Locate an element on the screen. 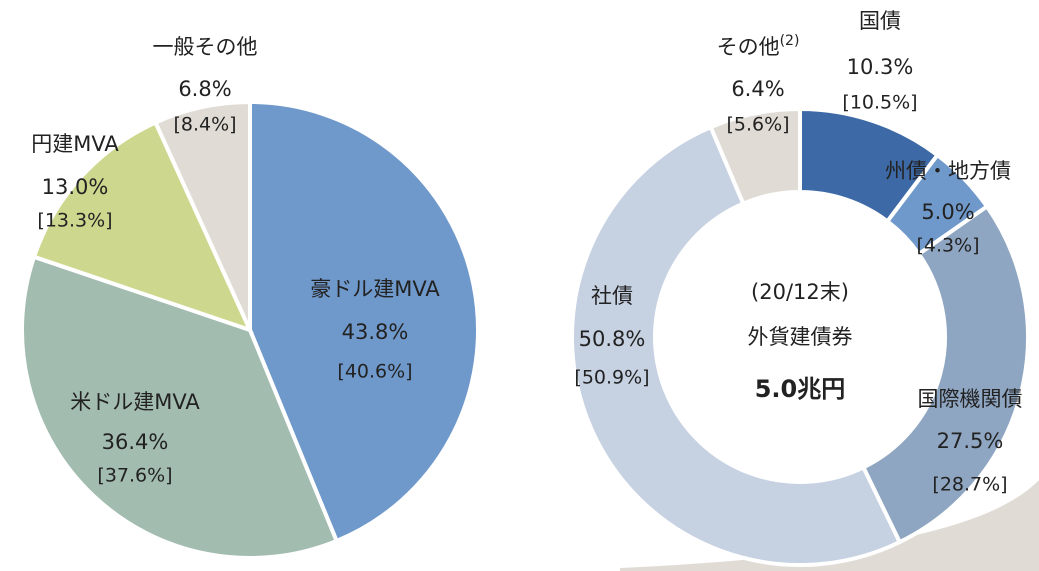 This screenshot has height=571, width=1039. value-label: 50.8% is located at coordinates (612, 339).